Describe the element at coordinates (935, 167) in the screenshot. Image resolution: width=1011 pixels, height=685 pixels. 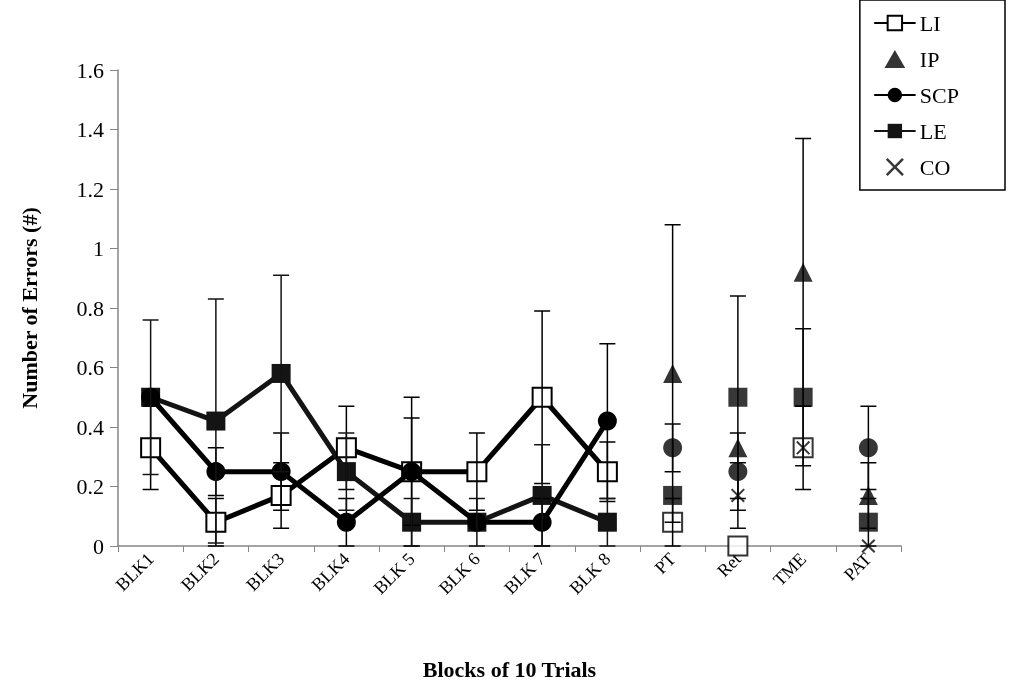
I see `legend-label: CO` at that location.